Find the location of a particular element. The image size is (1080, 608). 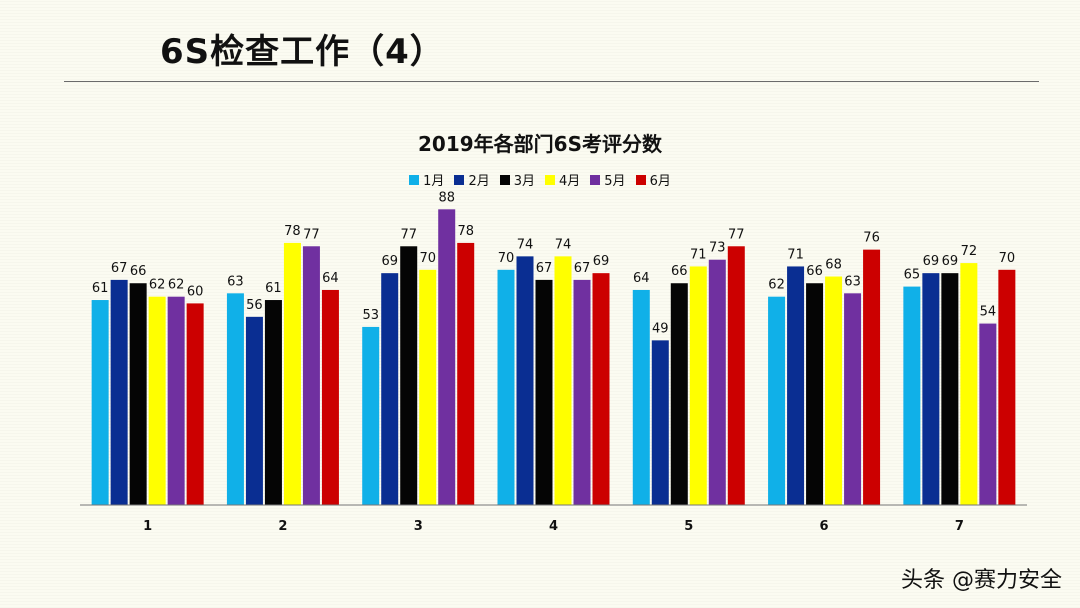

legend-item: 6月 is located at coordinates (653, 179).